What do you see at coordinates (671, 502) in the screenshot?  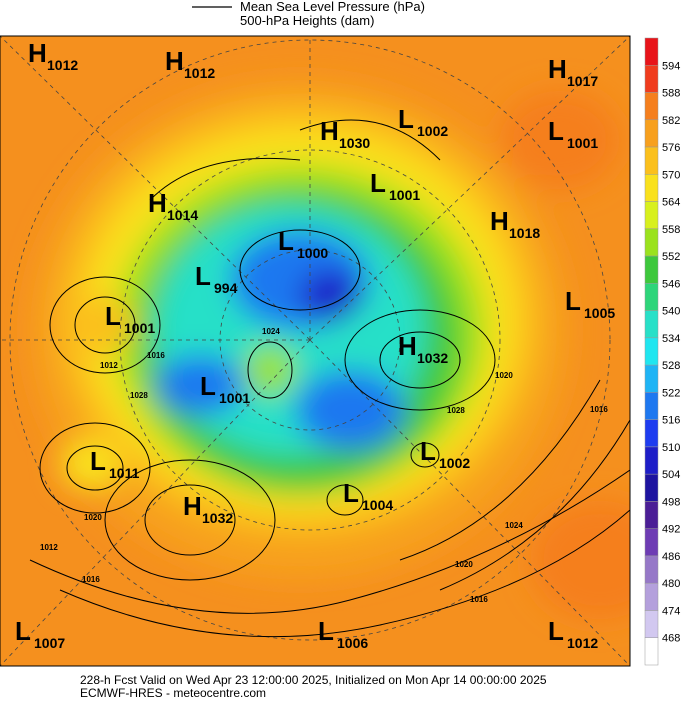 I see `colorbar-label: 498` at bounding box center [671, 502].